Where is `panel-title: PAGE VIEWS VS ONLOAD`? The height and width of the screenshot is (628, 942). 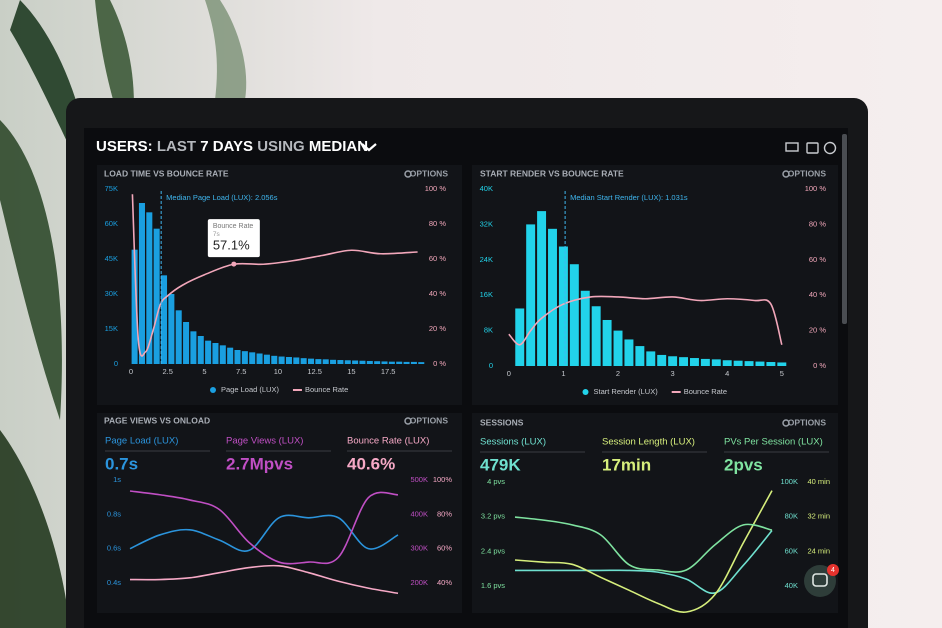
panel-title: PAGE VIEWS VS ONLOAD is located at coordinates (157, 420).